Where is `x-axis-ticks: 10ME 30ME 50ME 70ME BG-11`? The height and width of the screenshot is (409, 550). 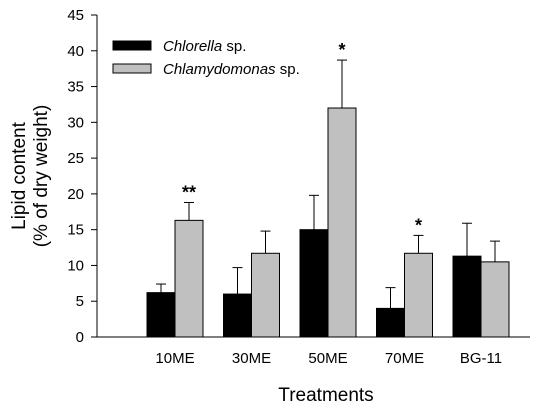
x-axis-ticks: 10ME 30ME 50ME 70ME BG-11 is located at coordinates (328, 358).